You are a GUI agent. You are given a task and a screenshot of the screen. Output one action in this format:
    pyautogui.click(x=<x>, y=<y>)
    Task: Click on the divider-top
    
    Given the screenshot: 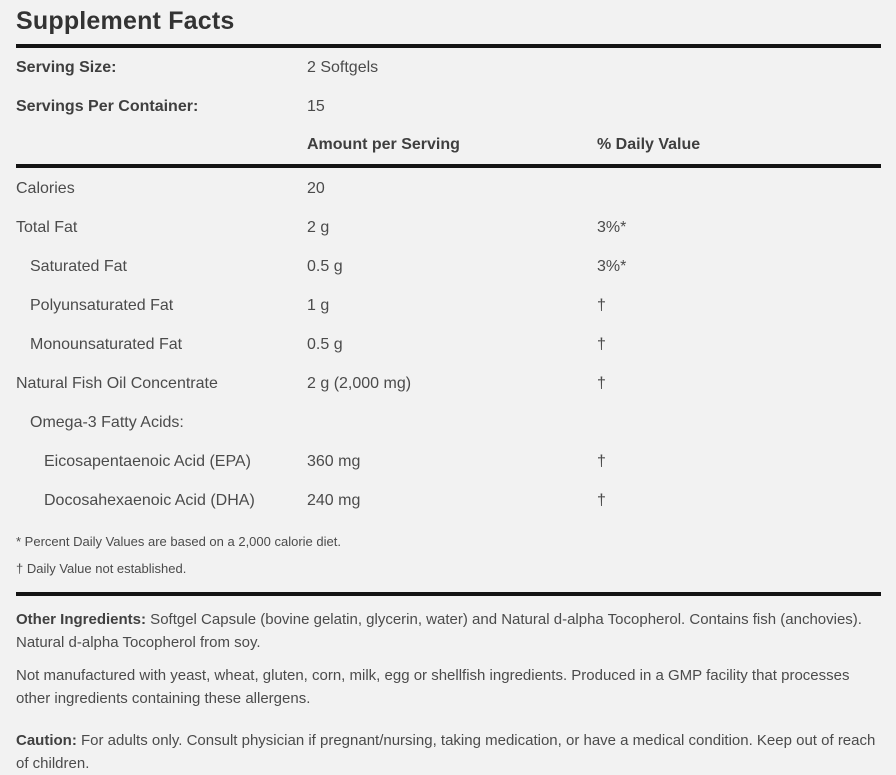 What is the action you would take?
    pyautogui.click(x=448, y=46)
    